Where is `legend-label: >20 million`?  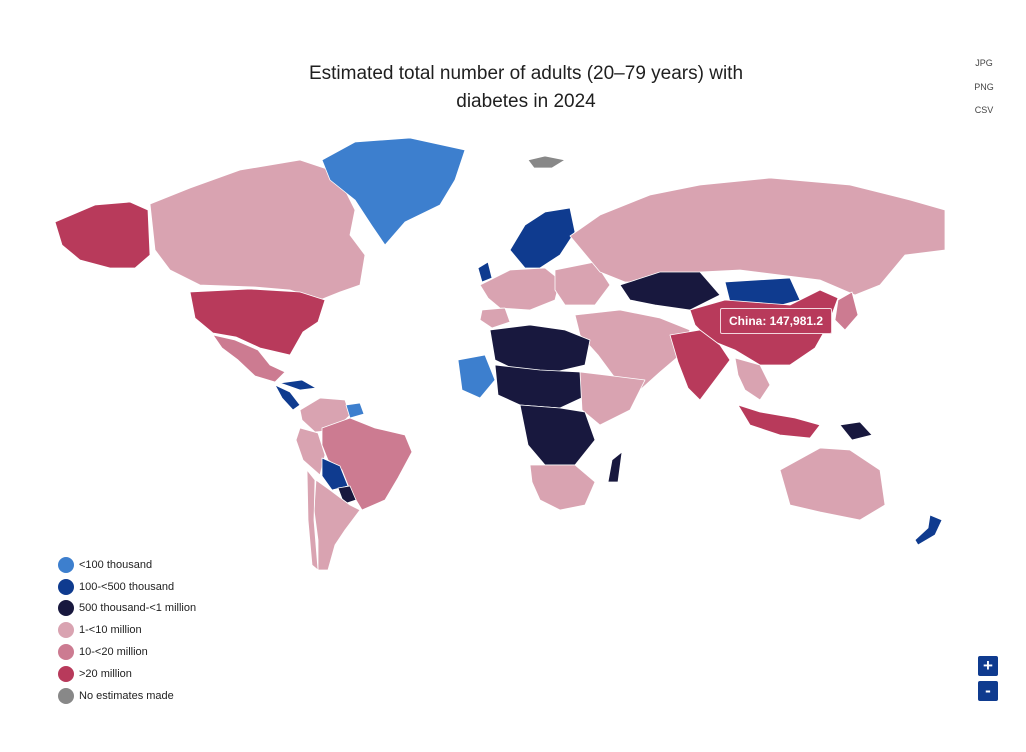 legend-label: >20 million is located at coordinates (105, 673).